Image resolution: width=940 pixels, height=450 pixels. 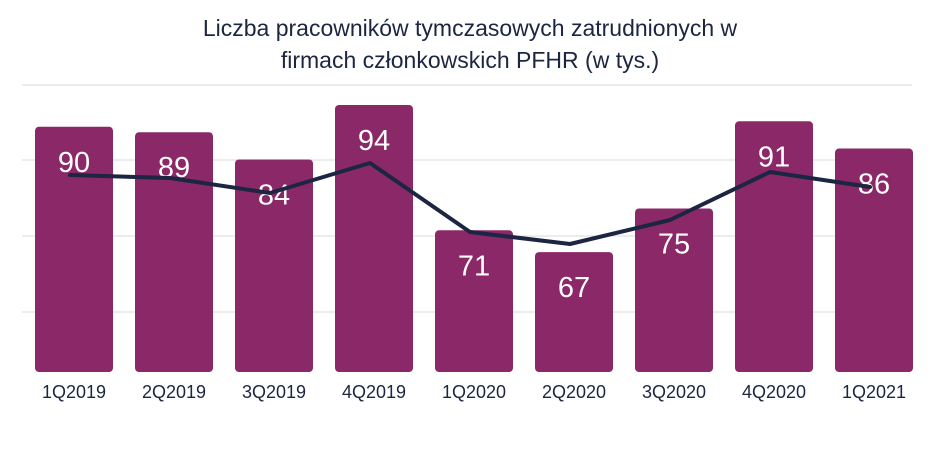 I want to click on data-label-4Q2019: 94, so click(x=374, y=141).